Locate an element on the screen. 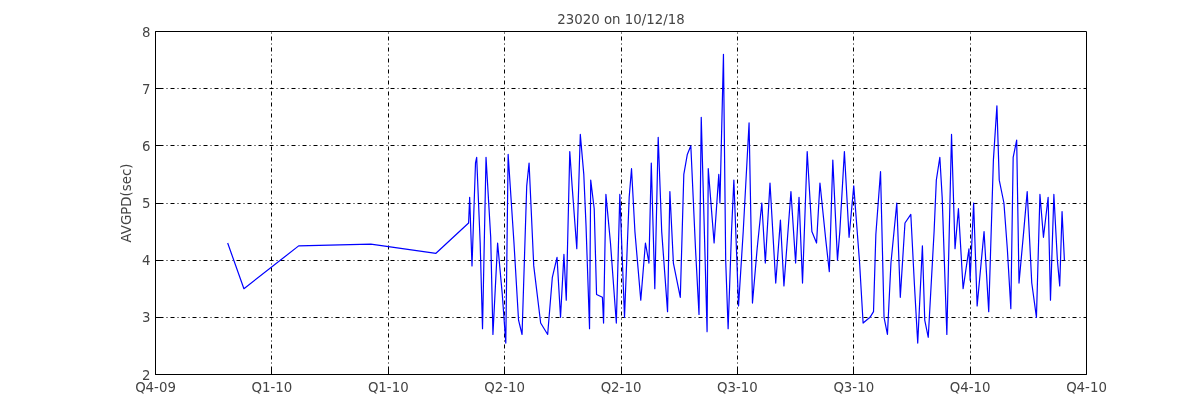 The width and height of the screenshot is (1200, 420). y-tick-label: 5 is located at coordinates (146, 203).